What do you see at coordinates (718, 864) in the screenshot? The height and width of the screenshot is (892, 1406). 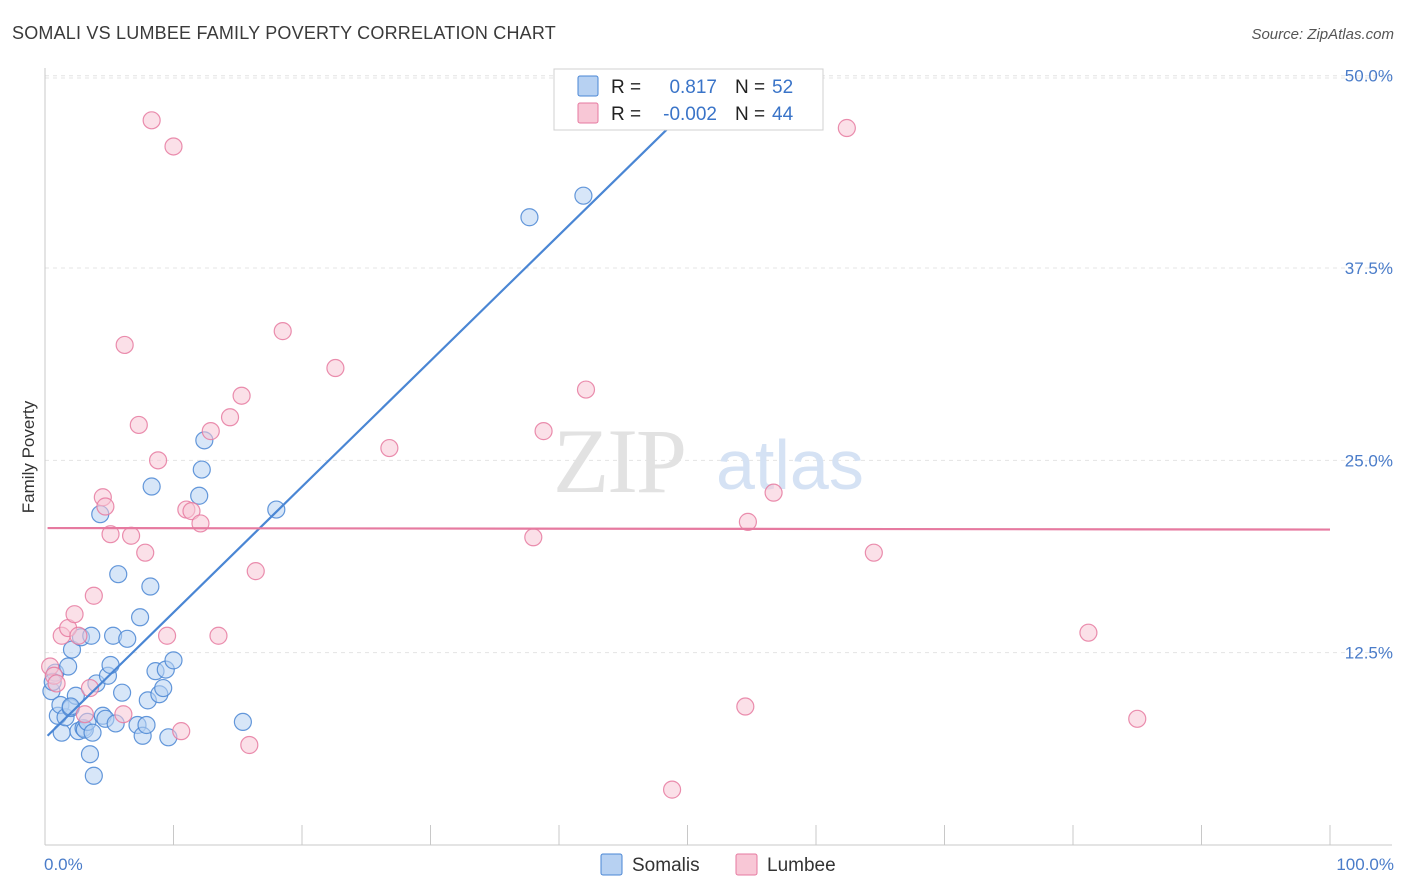 I see `series-legend: Somalis Lumbee` at bounding box center [718, 864].